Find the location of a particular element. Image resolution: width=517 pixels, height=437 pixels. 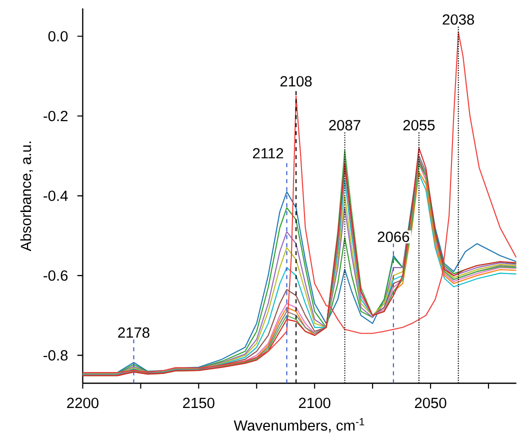

annotation: 2108 is located at coordinates (296, 81).